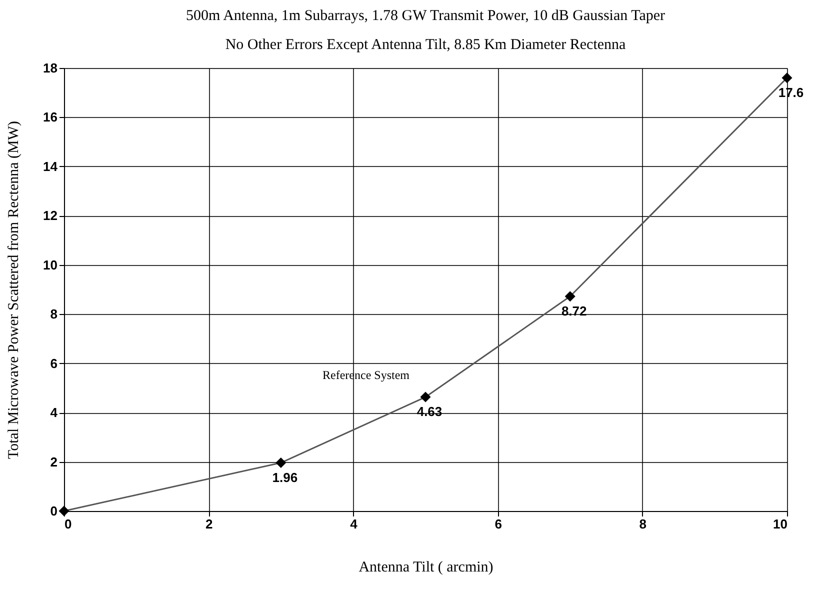 The width and height of the screenshot is (833, 591). What do you see at coordinates (426, 16) in the screenshot?
I see `chart-title: 500m Antenna, 1m Subarrays, 1.78 GW Transmit Power, 10 dB Gaussian Taper` at bounding box center [426, 16].